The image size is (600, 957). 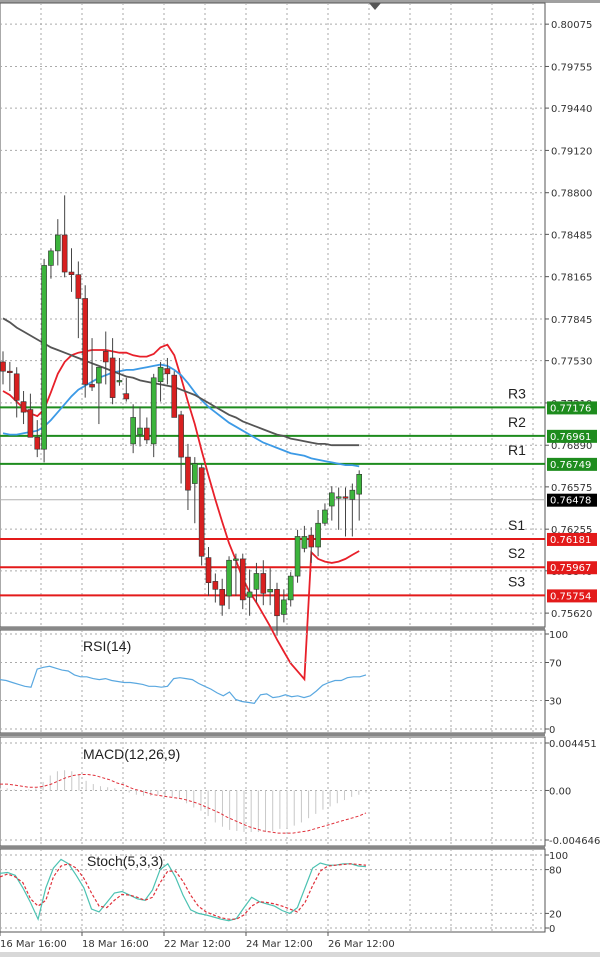 What do you see at coordinates (33, 944) in the screenshot?
I see `time-tick-label: 16 Mar 16:00` at bounding box center [33, 944].